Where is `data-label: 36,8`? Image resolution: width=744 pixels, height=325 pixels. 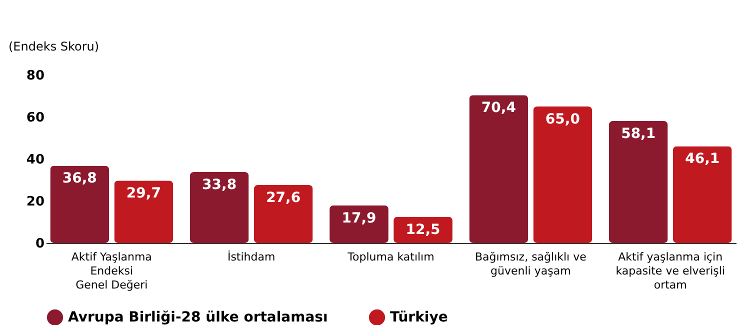 data-label: 36,8 is located at coordinates (79, 178).